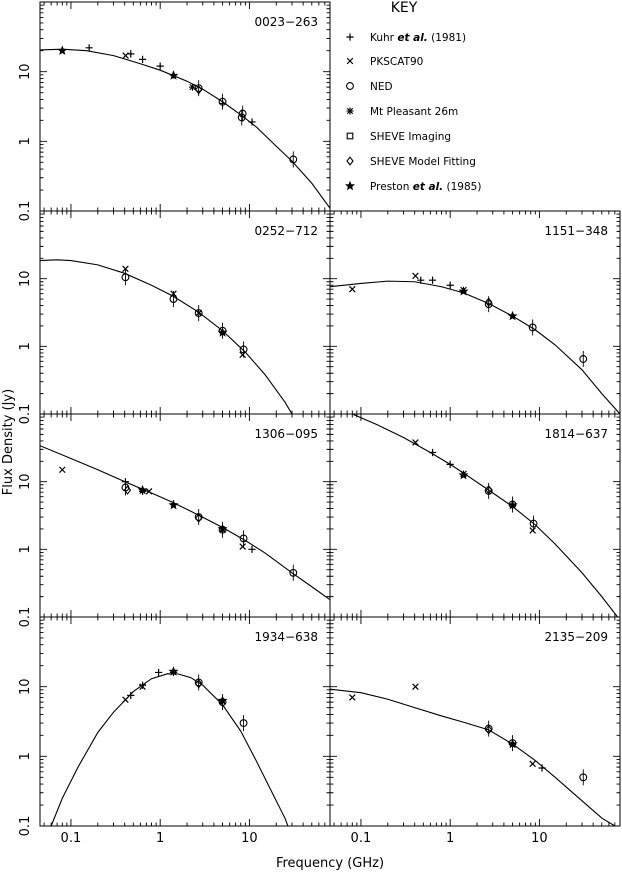 The width and height of the screenshot is (622, 877). Describe the element at coordinates (350, 185) in the screenshot. I see `key-marker-star` at that location.